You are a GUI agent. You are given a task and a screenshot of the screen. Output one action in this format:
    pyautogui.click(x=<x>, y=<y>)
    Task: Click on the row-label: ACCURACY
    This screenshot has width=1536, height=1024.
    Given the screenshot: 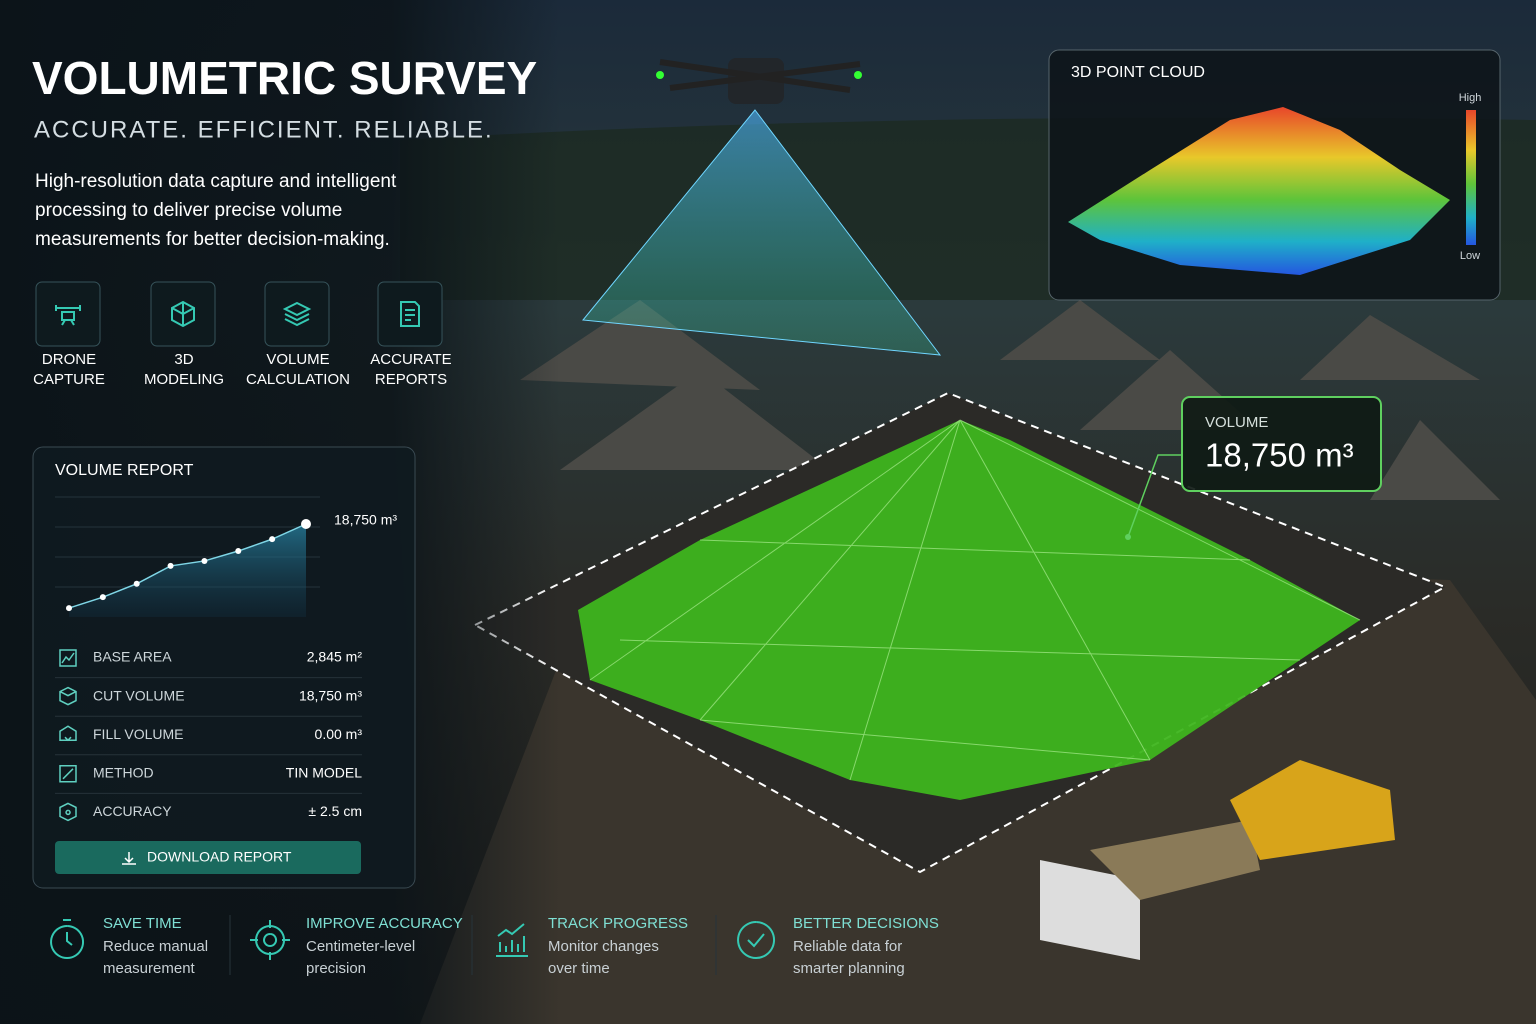 What is the action you would take?
    pyautogui.click(x=132, y=811)
    